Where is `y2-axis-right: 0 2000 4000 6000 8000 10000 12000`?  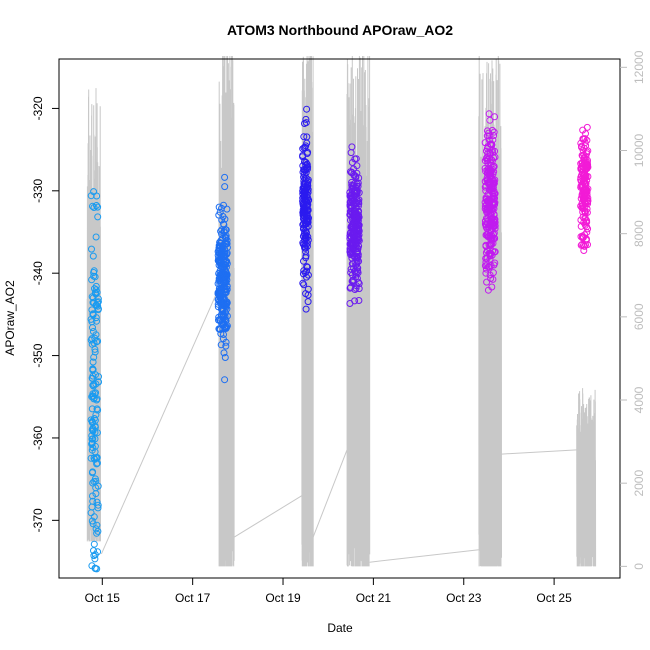
y2-axis-right: 0 2000 4000 6000 8000 10000 12000 is located at coordinates (633, 310).